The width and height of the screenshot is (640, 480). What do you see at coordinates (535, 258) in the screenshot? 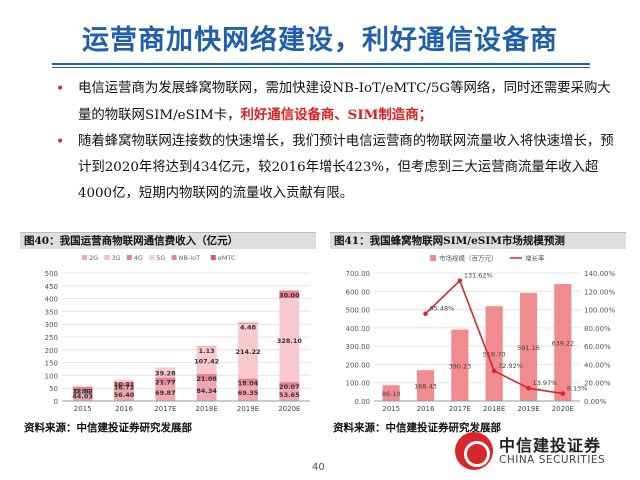
I see `legend-label: 增长率` at bounding box center [535, 258].